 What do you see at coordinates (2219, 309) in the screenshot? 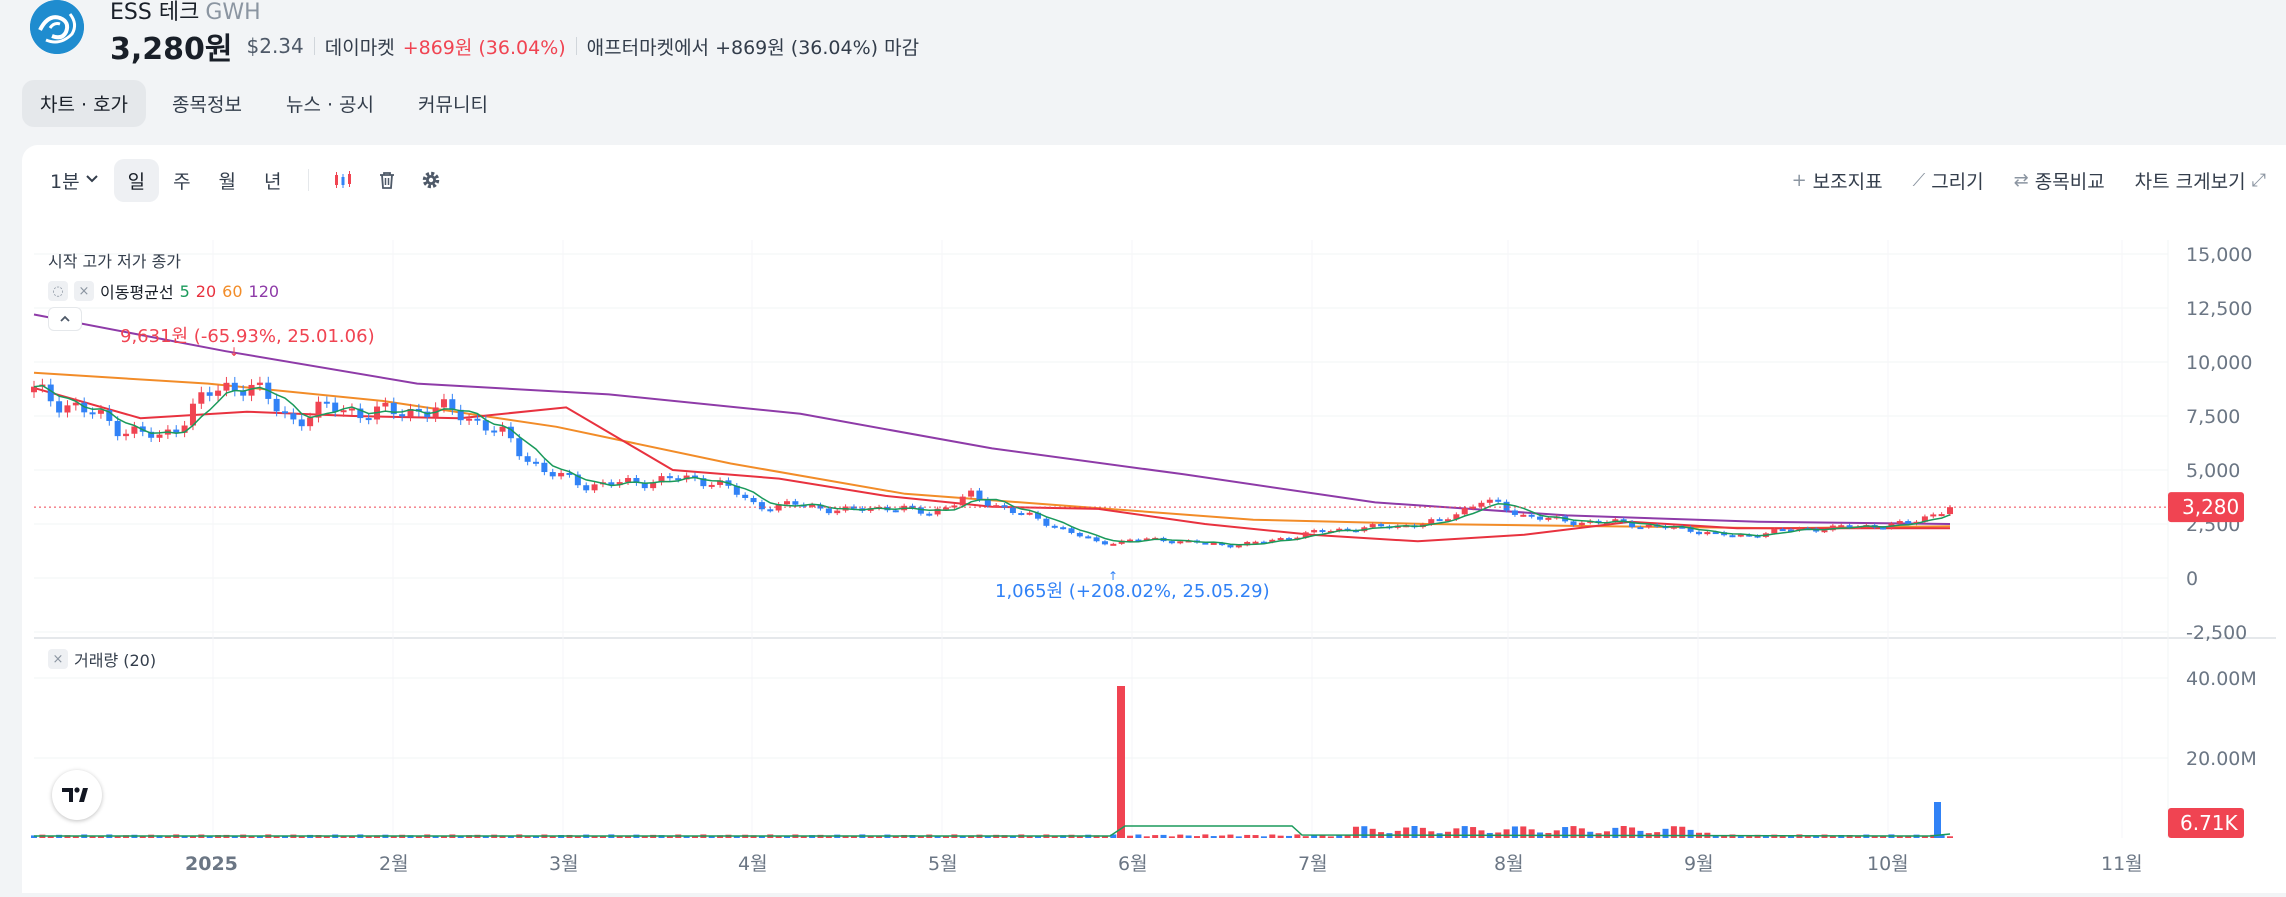
I see `price-tick-label: 12,500` at bounding box center [2219, 309].